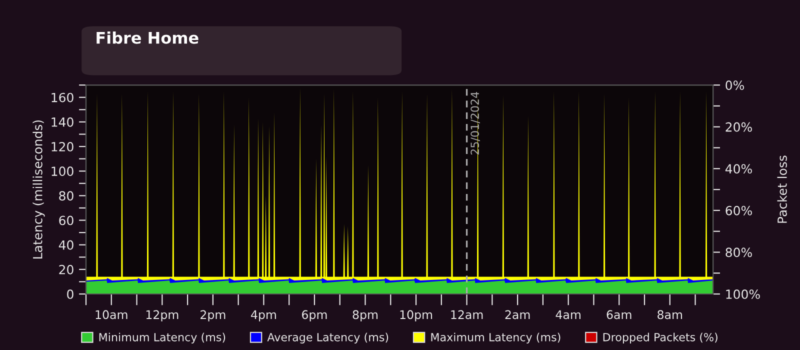 This screenshot has width=800, height=350. I want to click on x-tick-label: 8am, so click(670, 315).